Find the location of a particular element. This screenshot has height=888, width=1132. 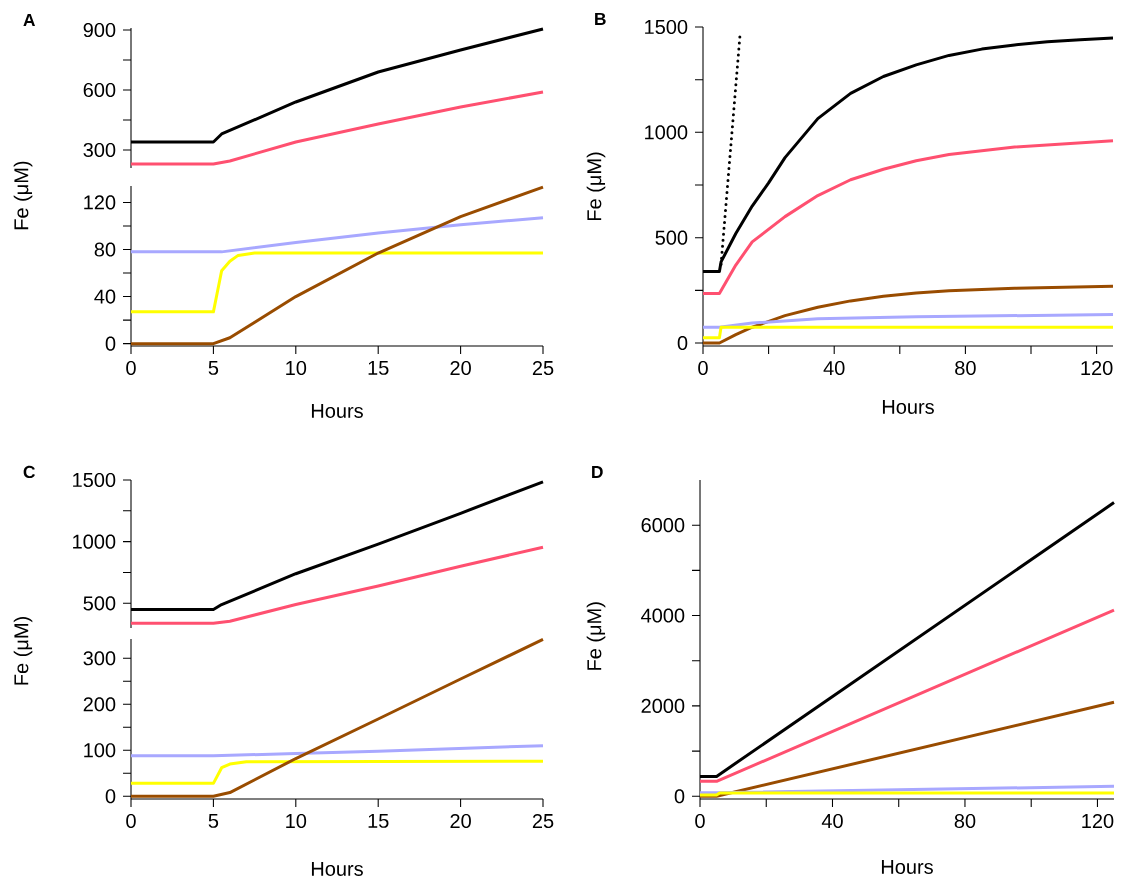

y-tick-label: 120 is located at coordinates (100, 202).